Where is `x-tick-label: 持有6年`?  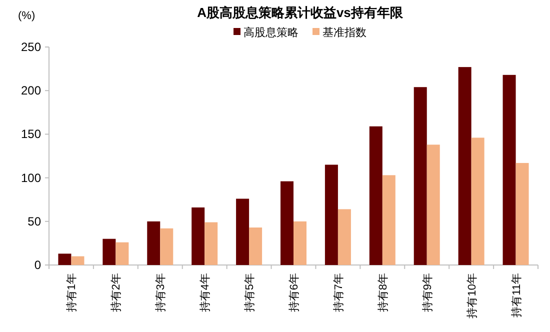
x-tick-label: 持有6年 is located at coordinates (294, 292).